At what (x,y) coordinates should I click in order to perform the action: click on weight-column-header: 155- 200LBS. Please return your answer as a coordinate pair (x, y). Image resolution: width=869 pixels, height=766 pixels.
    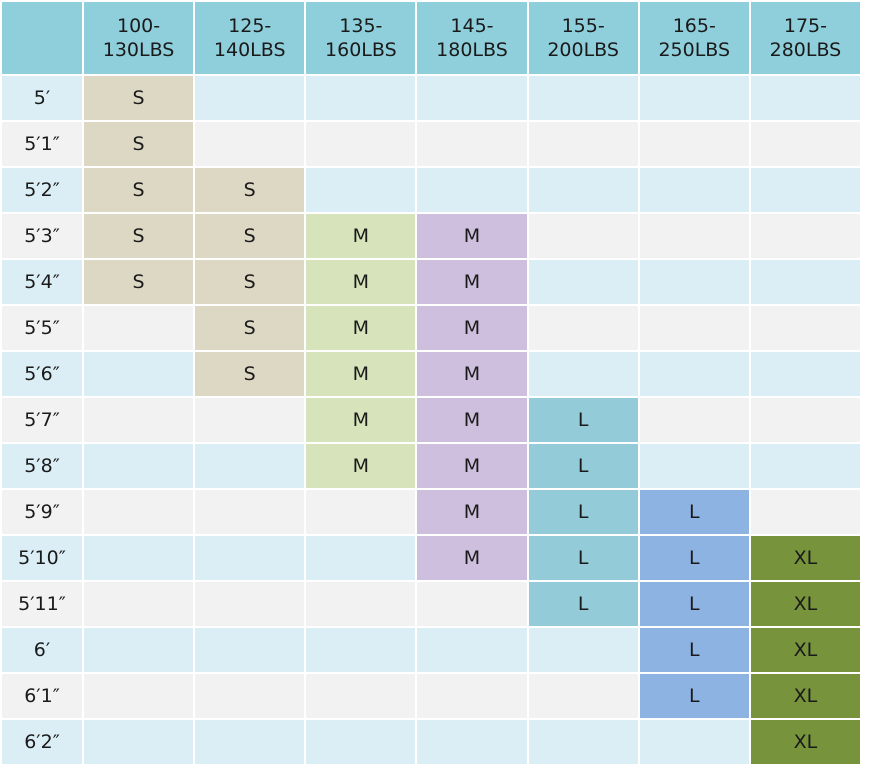
    Looking at the image, I should click on (583, 38).